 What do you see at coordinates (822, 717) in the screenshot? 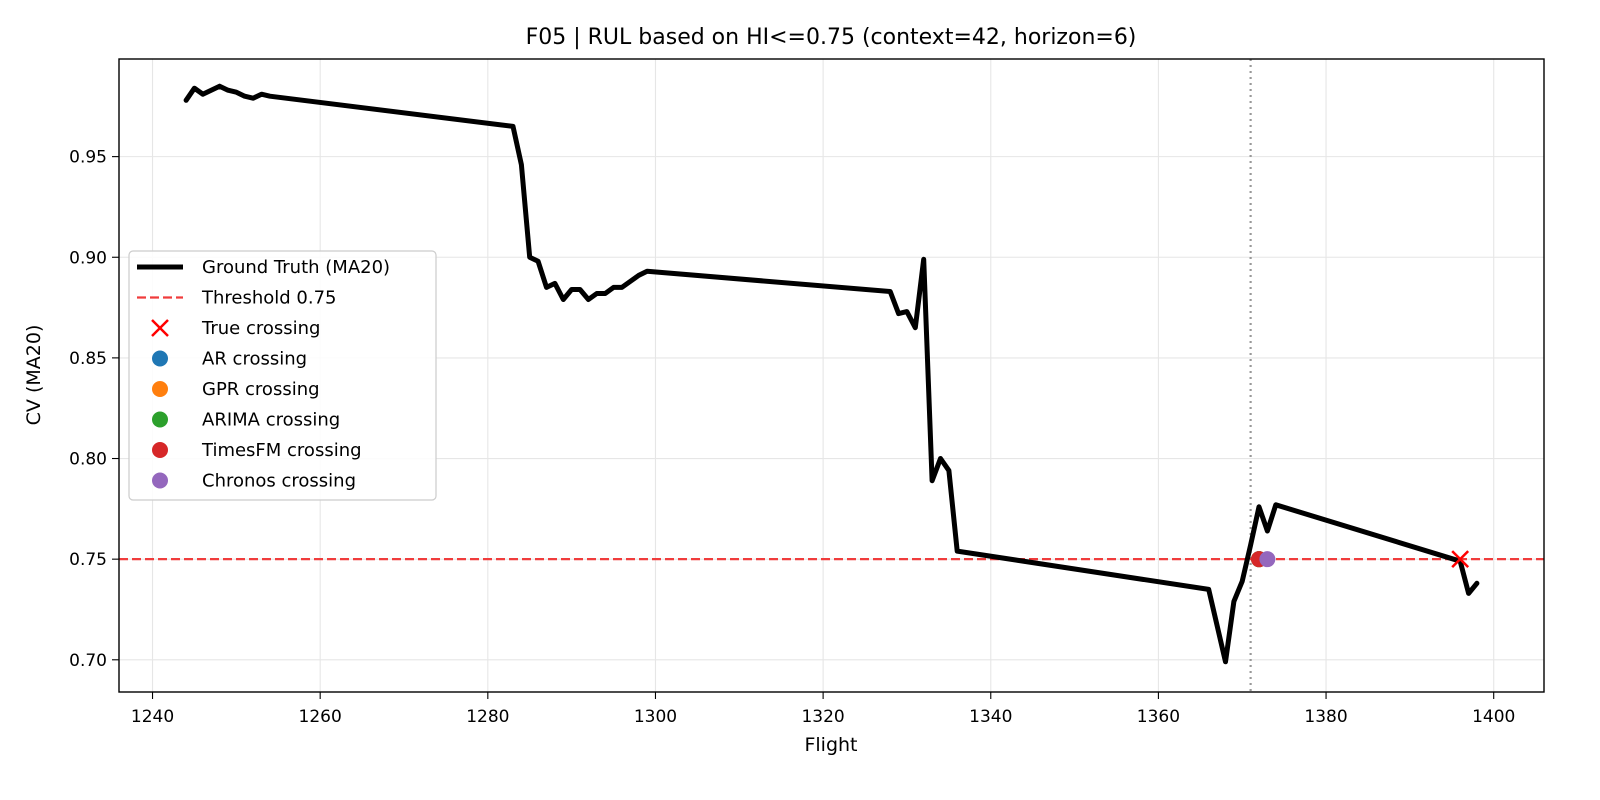
I see `x-tick-label: 1320` at bounding box center [822, 717].